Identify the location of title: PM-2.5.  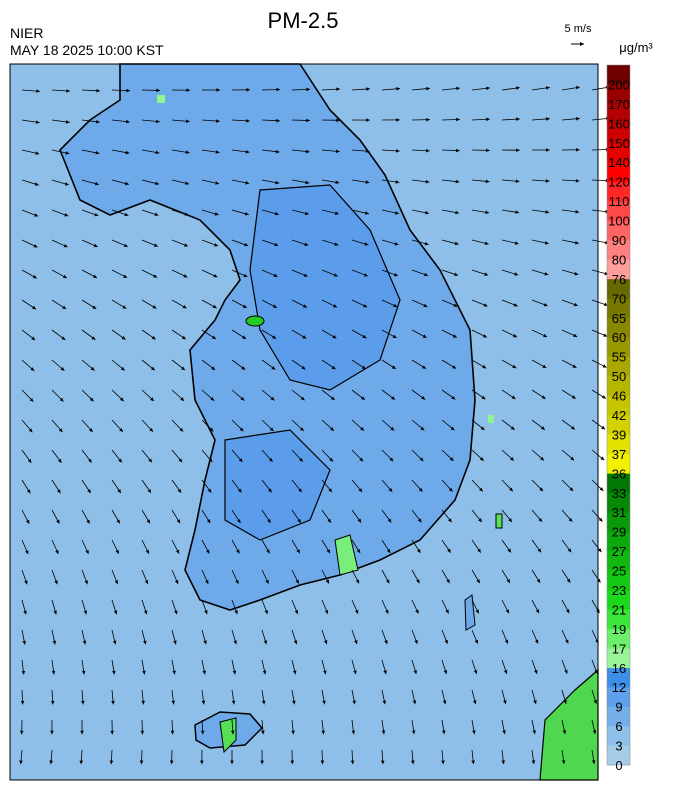
(303, 20).